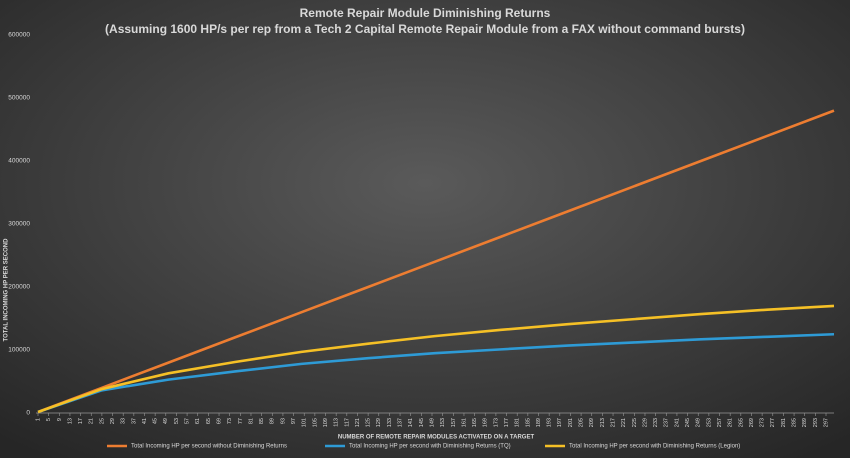  I want to click on x-tick-label: 65, so click(209, 421).